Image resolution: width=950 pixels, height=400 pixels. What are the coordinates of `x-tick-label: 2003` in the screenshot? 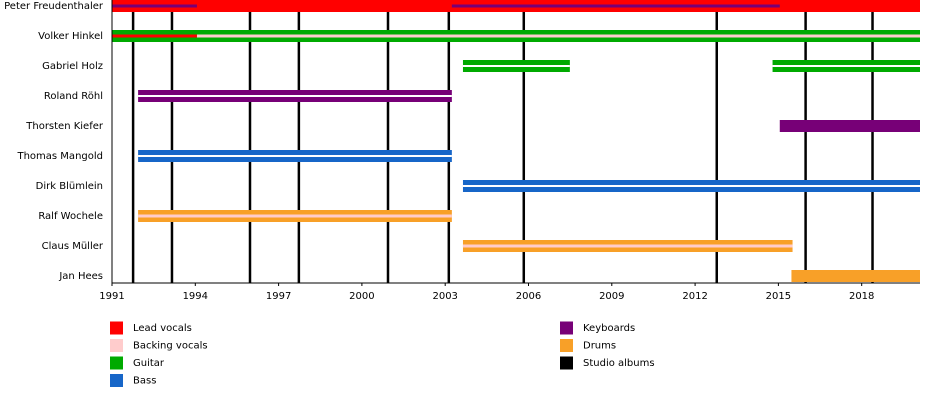 It's located at (444, 296).